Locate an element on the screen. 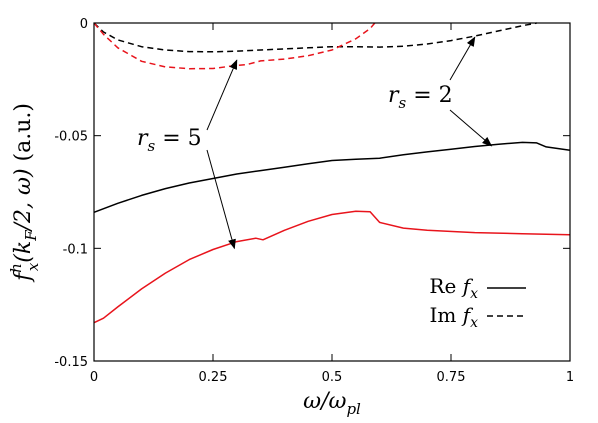 The height and width of the screenshot is (423, 598). x-tick-label: 0.5 is located at coordinates (332, 377).